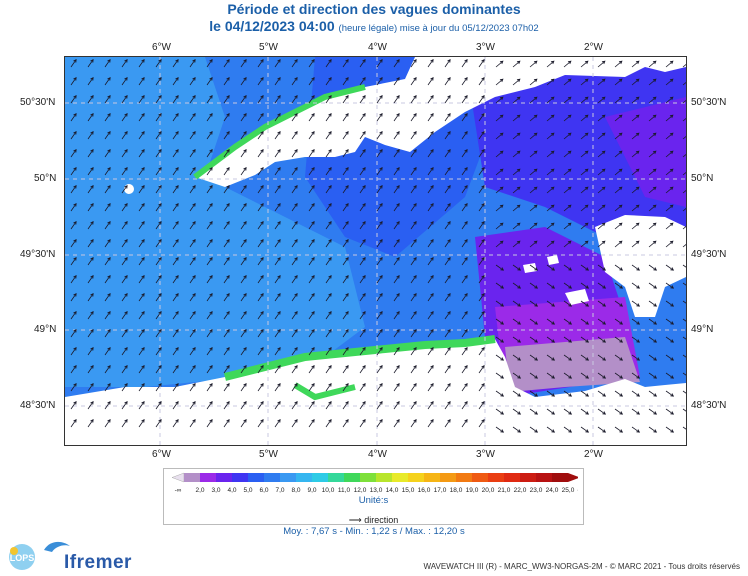  Describe the element at coordinates (485, 454) in the screenshot. I see `lon-label-bottom-3w: 3°W` at that location.